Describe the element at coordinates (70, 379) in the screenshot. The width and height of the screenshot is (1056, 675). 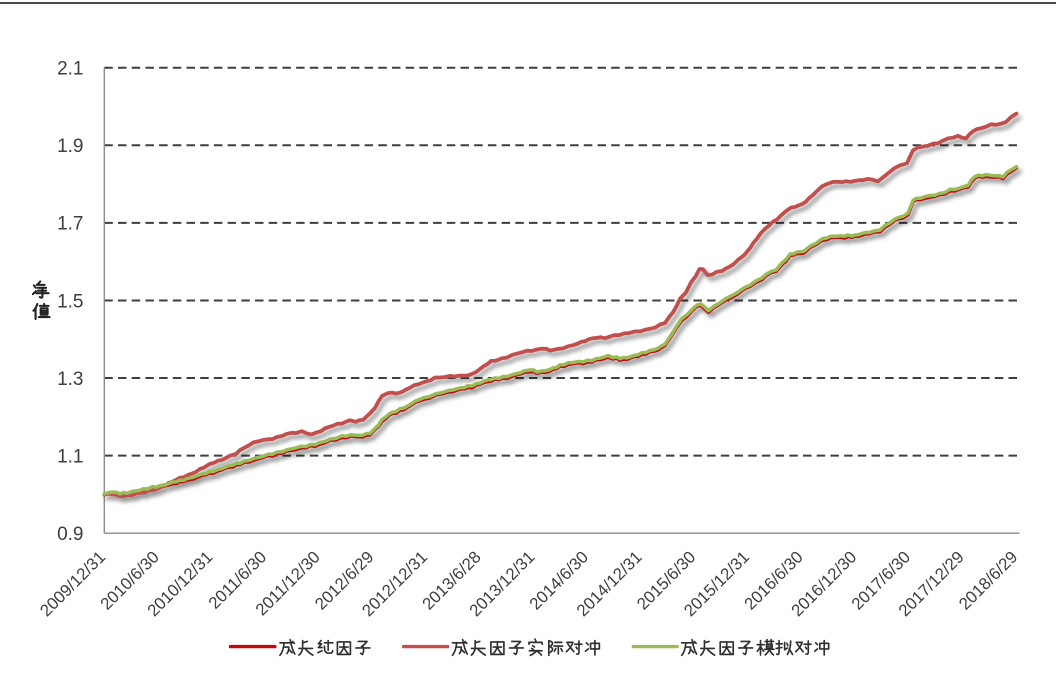
I see `svg-text: 1.3` at that location.